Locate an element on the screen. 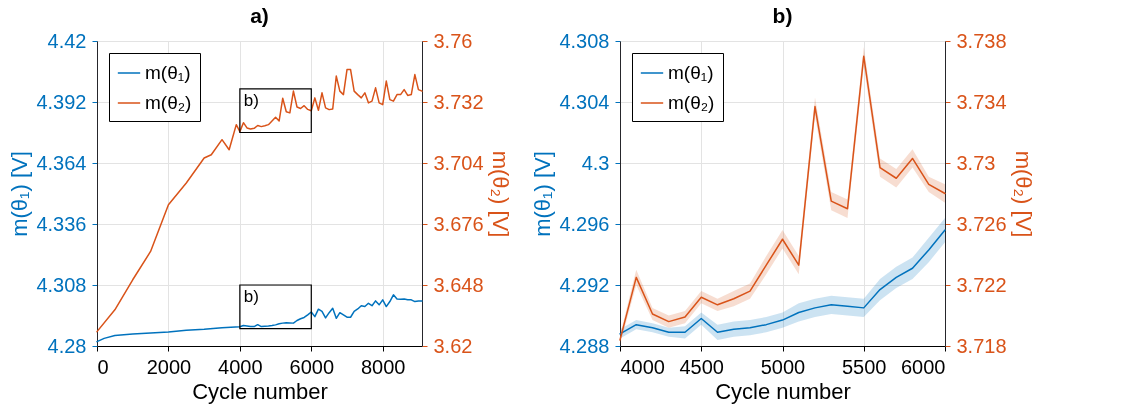 This screenshot has height=419, width=1142. y2-tick-label: 3.738 is located at coordinates (981, 40).